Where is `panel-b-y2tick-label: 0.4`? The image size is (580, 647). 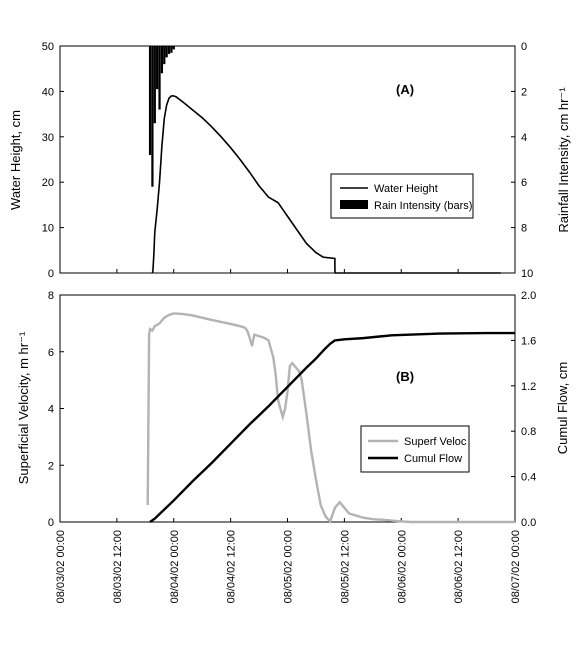
panel-b-y2tick-label: 0.4 is located at coordinates (528, 478).